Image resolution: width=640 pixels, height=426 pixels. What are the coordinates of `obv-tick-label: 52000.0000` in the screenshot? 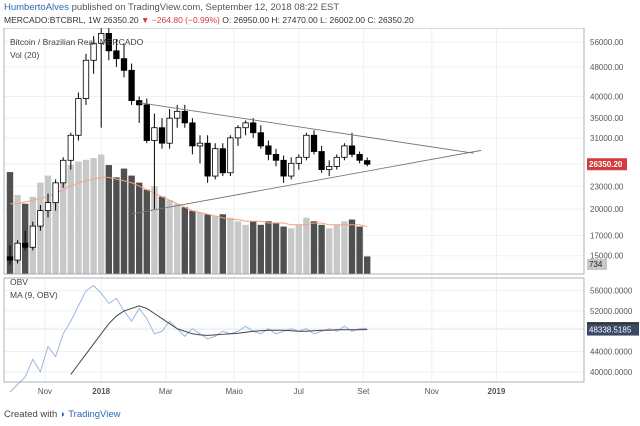 It's located at (611, 311).